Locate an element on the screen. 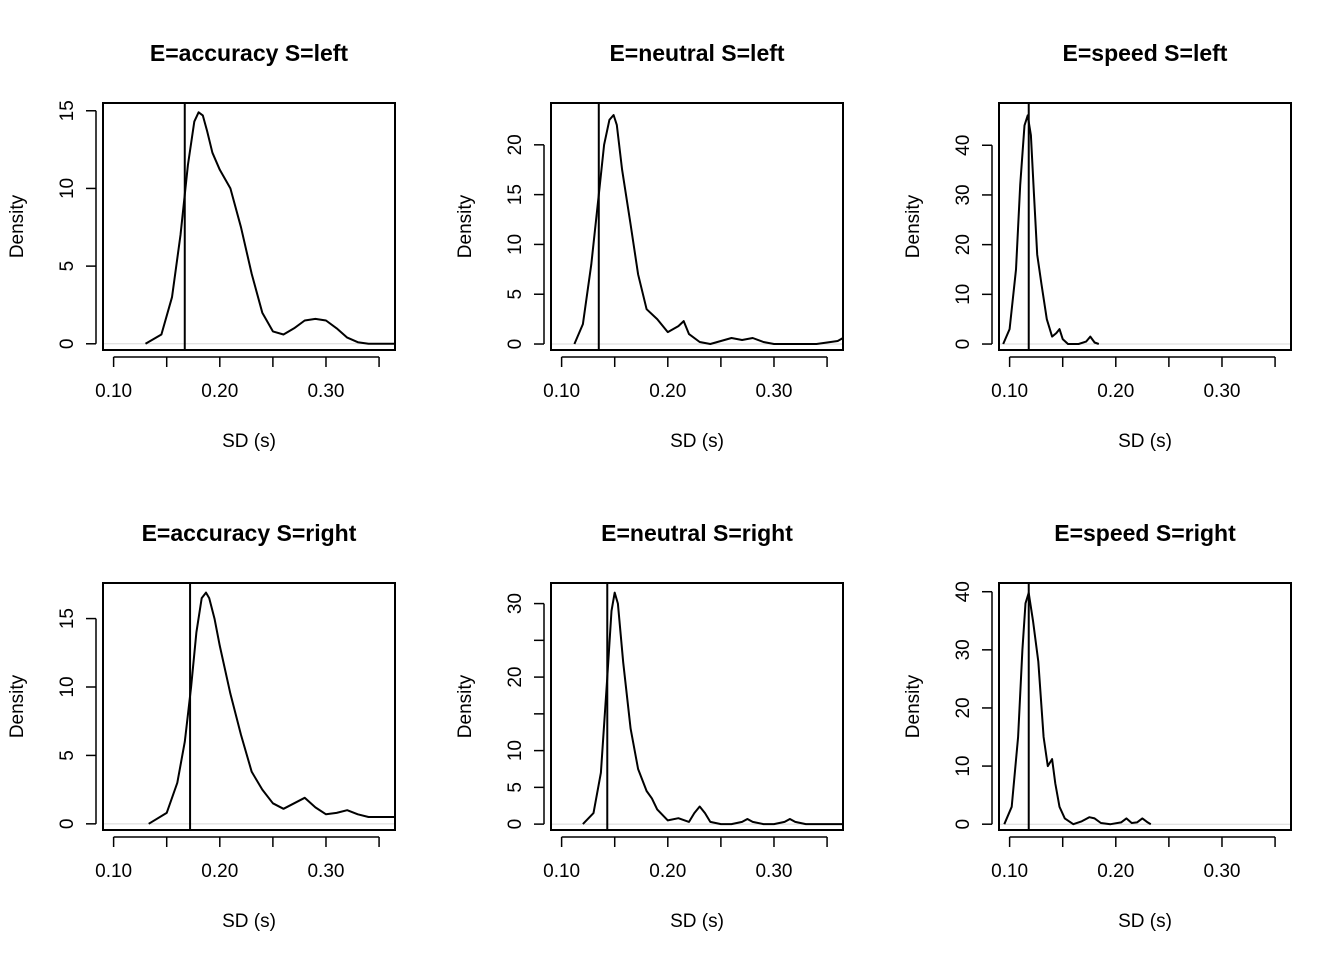 The width and height of the screenshot is (1344, 960). panel-title: E=neutral S=left is located at coordinates (696, 53).